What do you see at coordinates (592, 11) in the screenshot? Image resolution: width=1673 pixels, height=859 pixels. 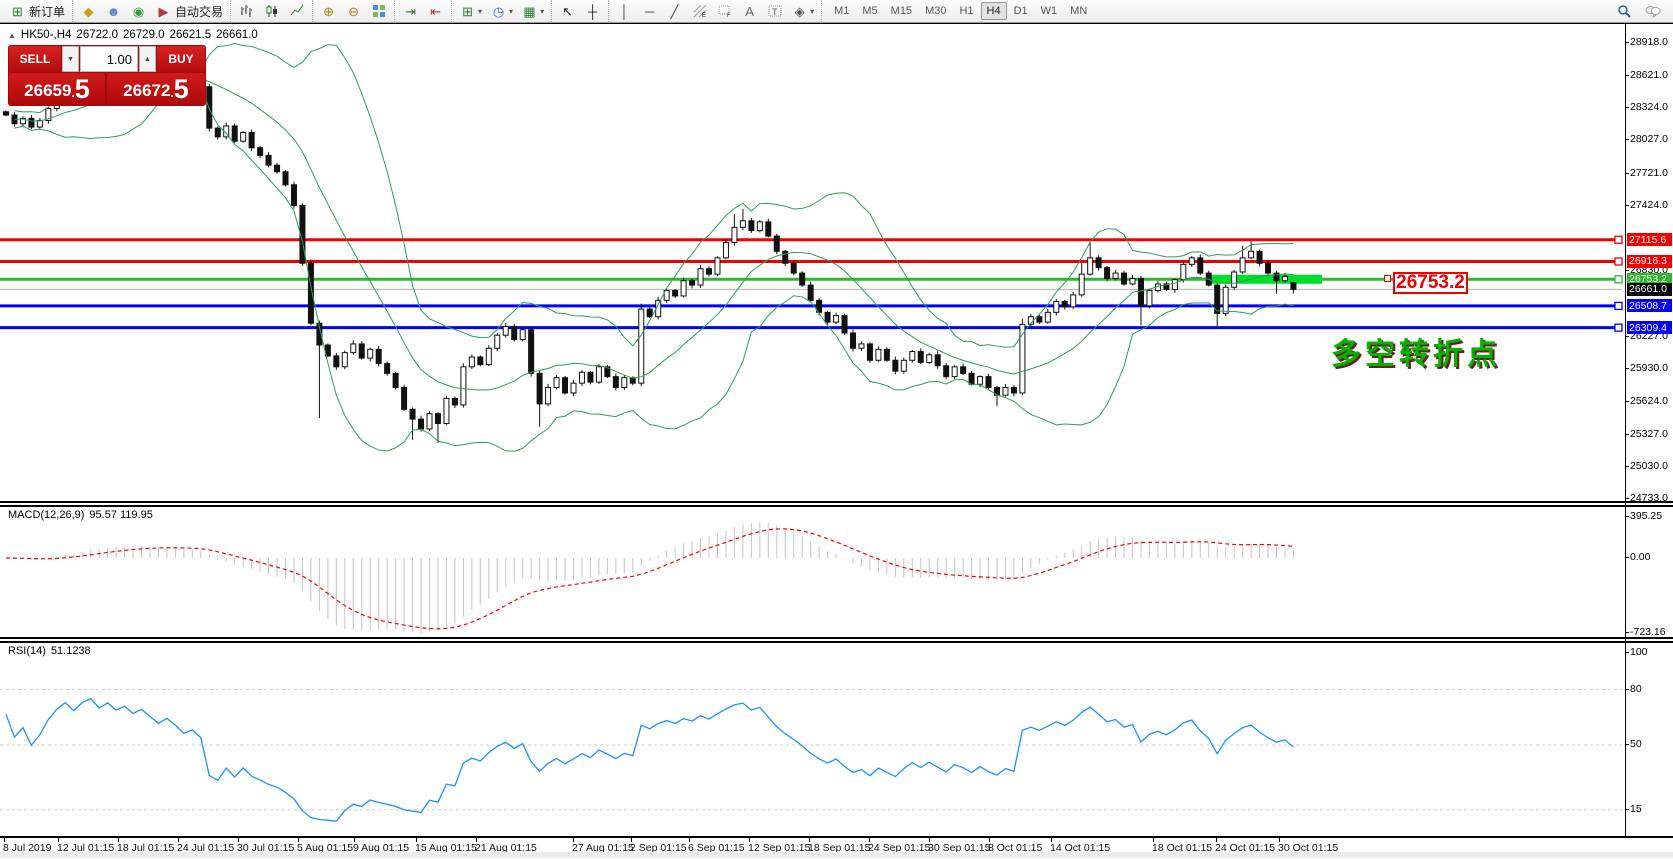 I see `crosshair-button: ┼` at bounding box center [592, 11].